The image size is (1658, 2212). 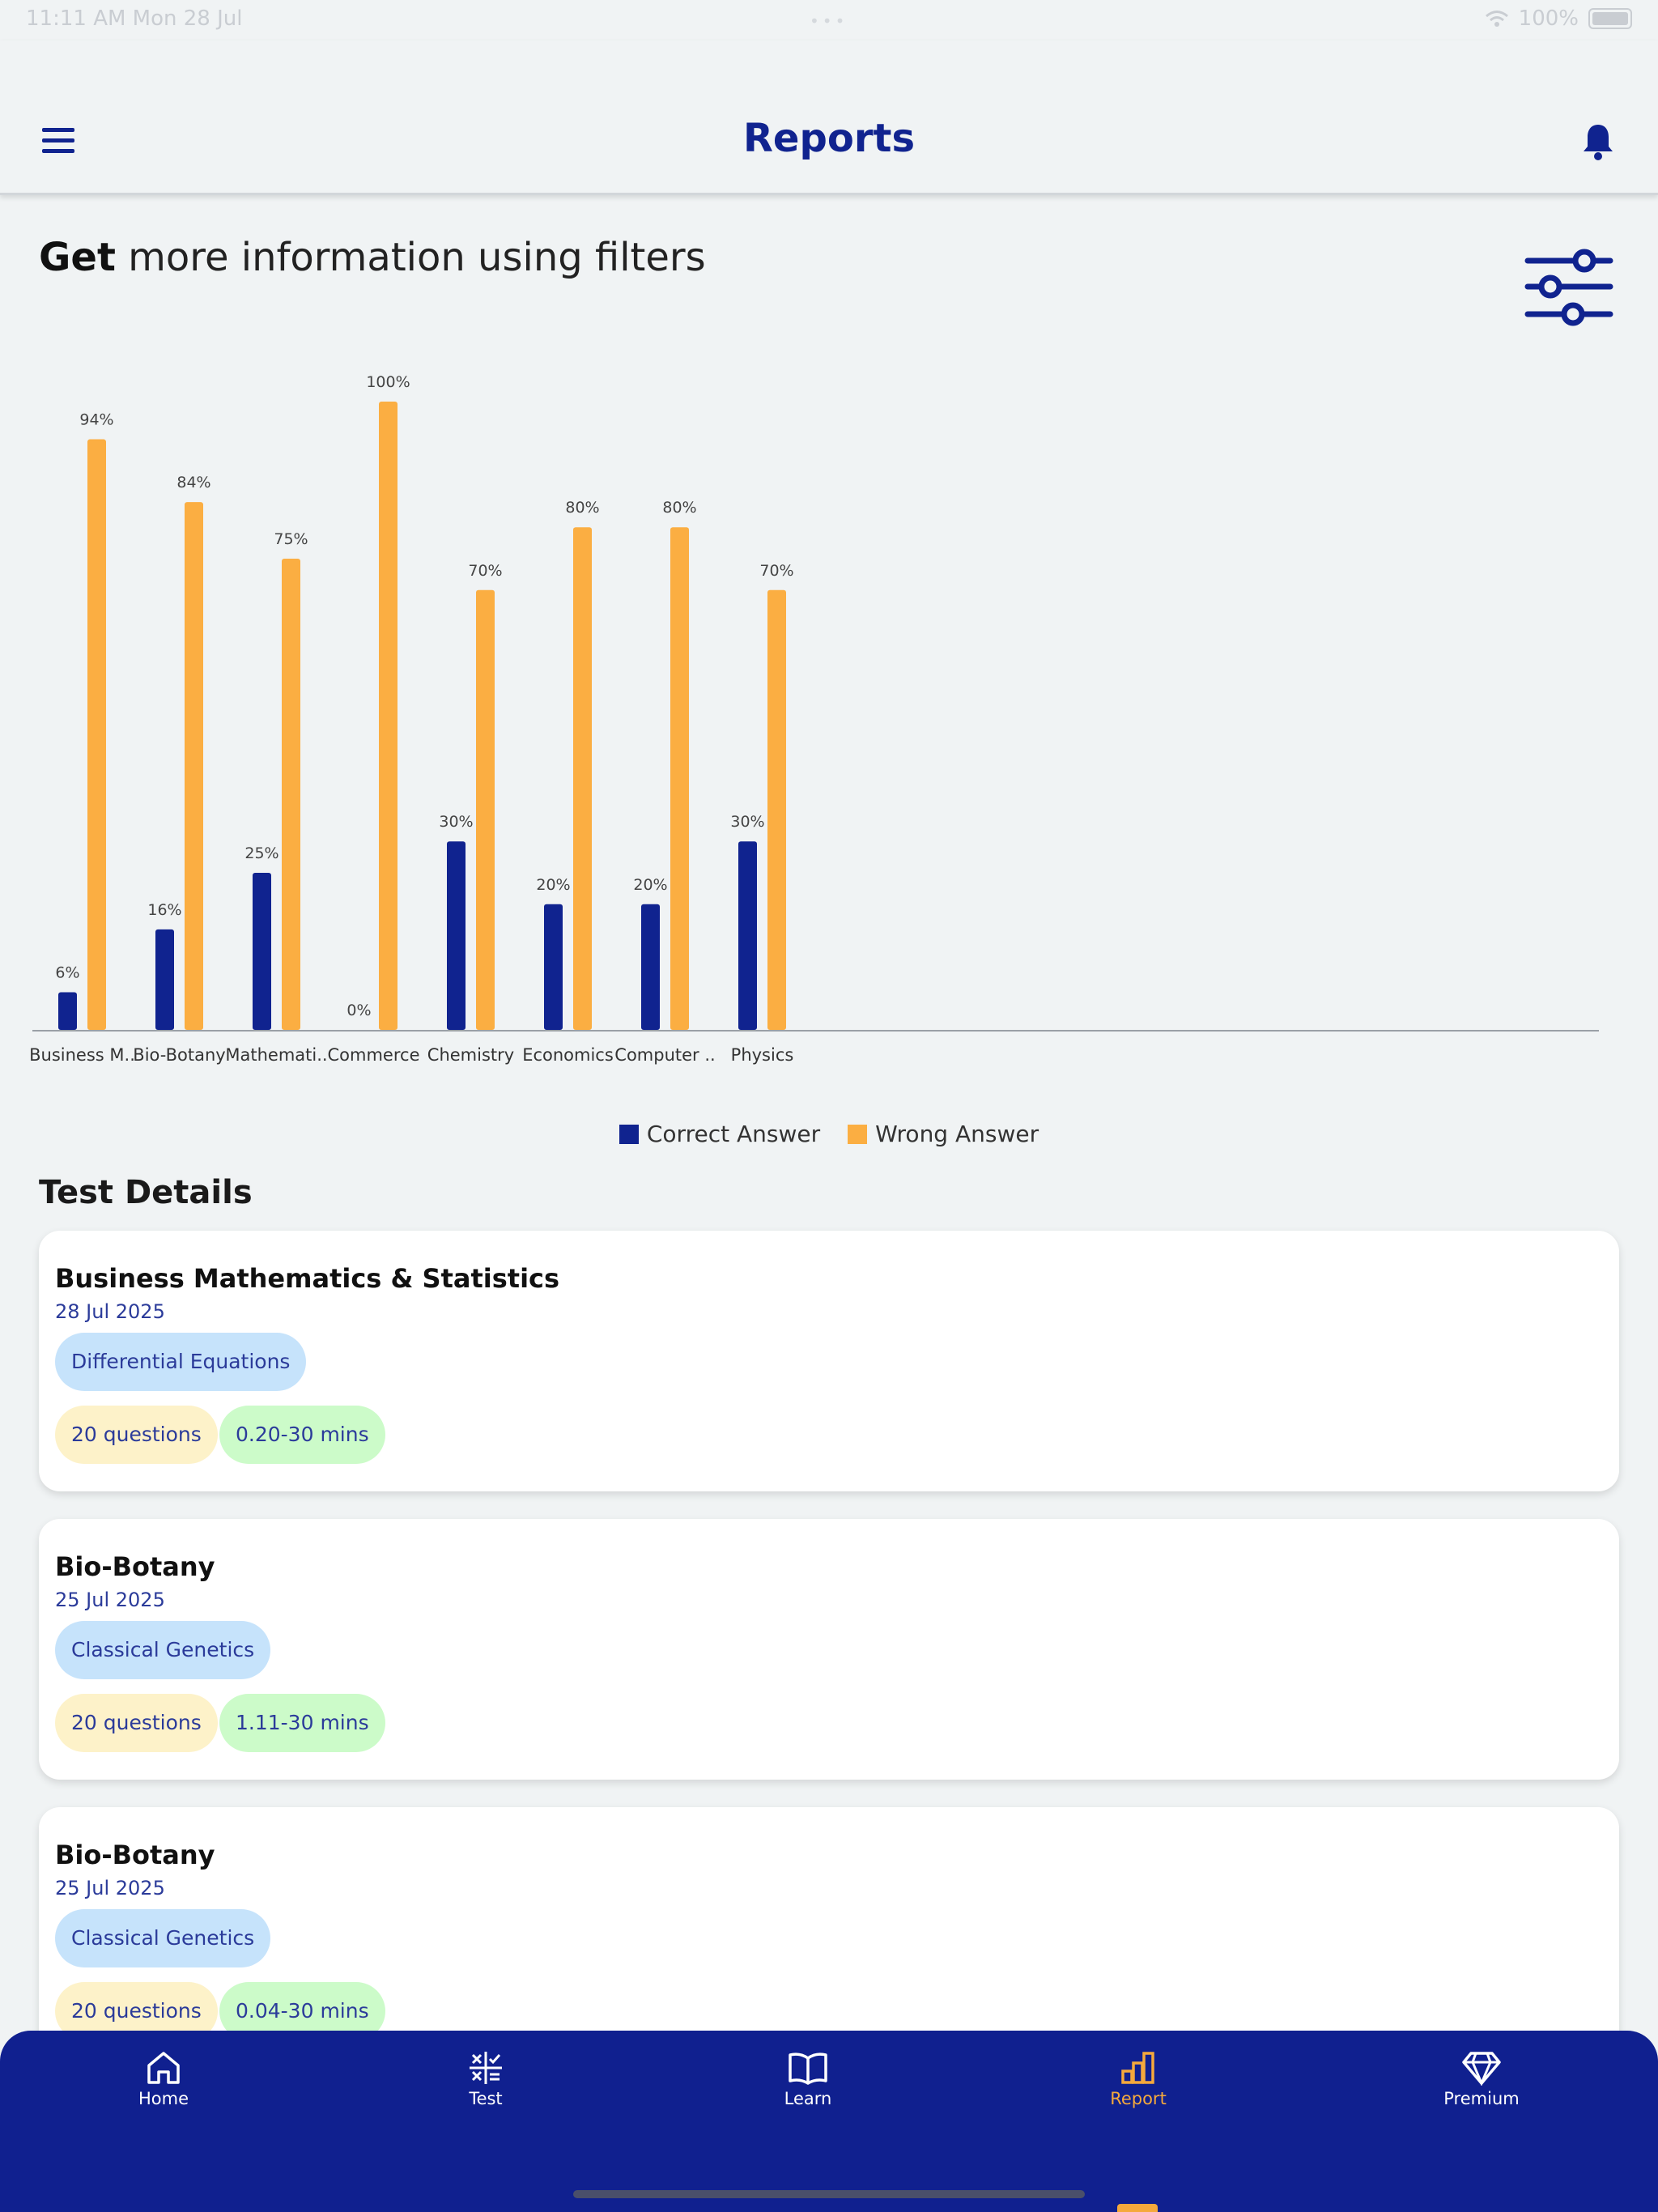 I want to click on bar-value-label: 100%, so click(x=388, y=382).